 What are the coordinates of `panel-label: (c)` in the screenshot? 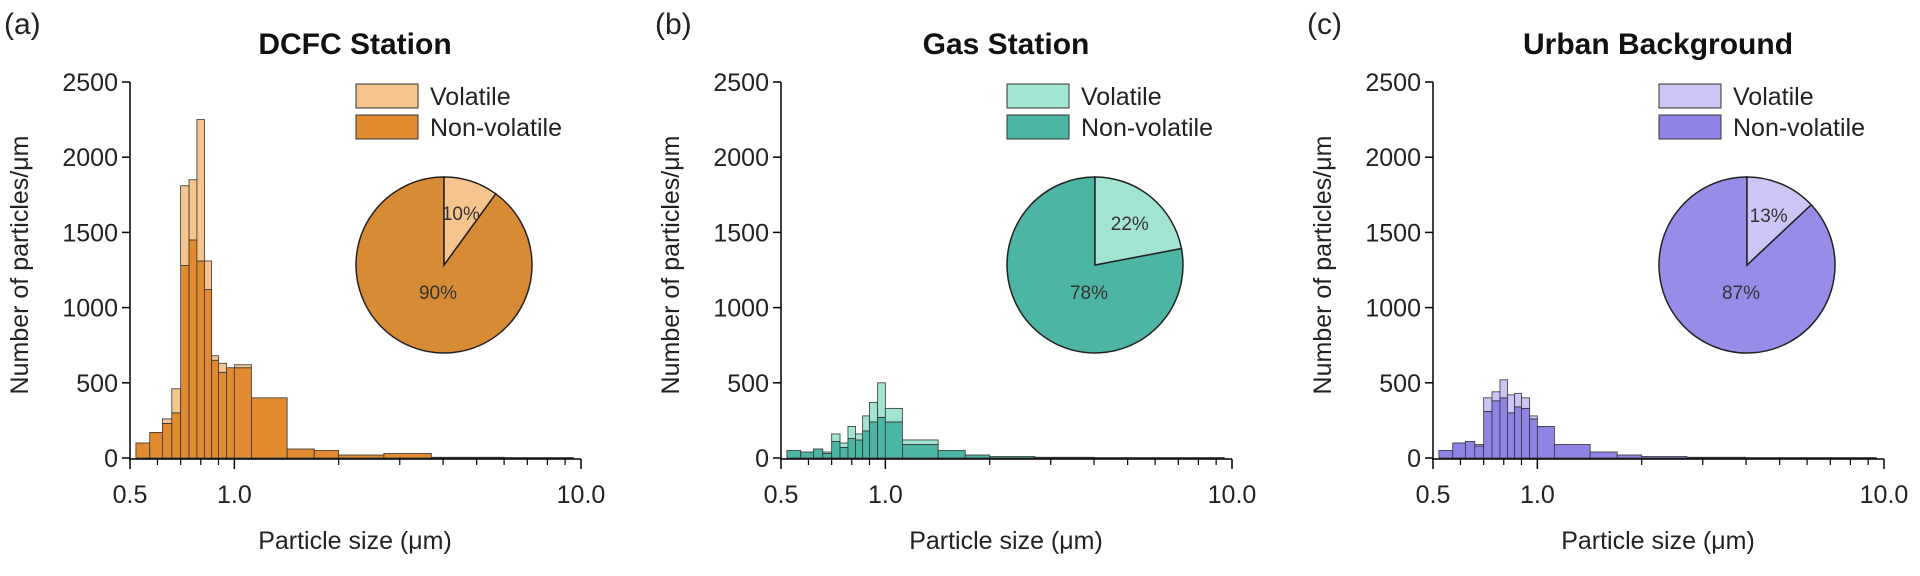 It's located at (1324, 24).